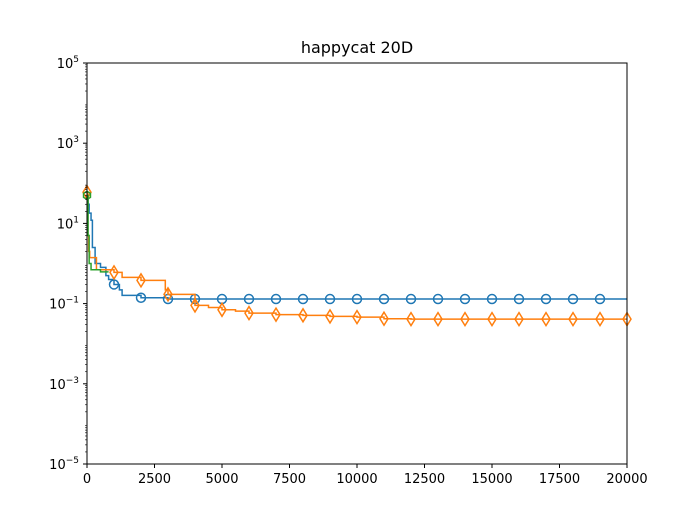  Describe the element at coordinates (491, 479) in the screenshot. I see `x-tick-label: 15000` at that location.